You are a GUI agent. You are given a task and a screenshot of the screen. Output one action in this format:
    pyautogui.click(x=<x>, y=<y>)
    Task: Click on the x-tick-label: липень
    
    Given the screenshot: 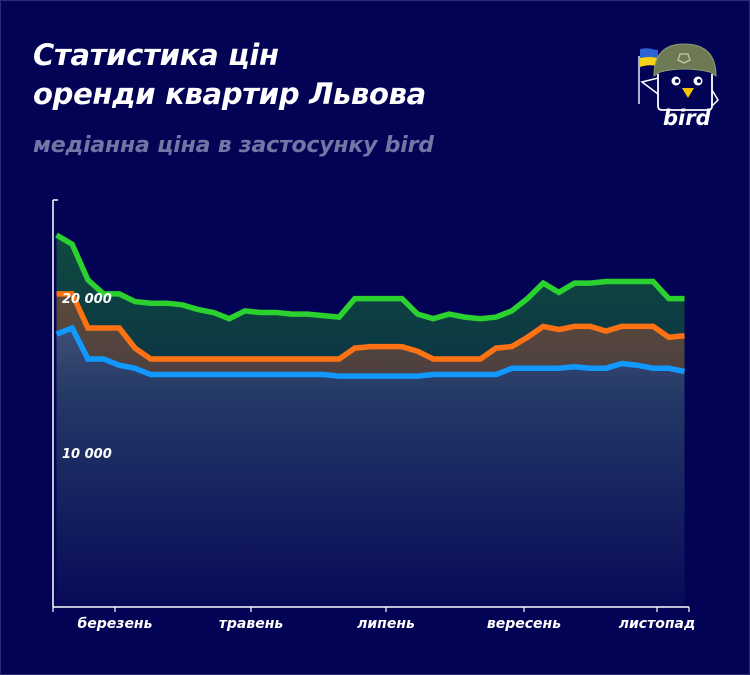 What is the action you would take?
    pyautogui.click(x=386, y=624)
    